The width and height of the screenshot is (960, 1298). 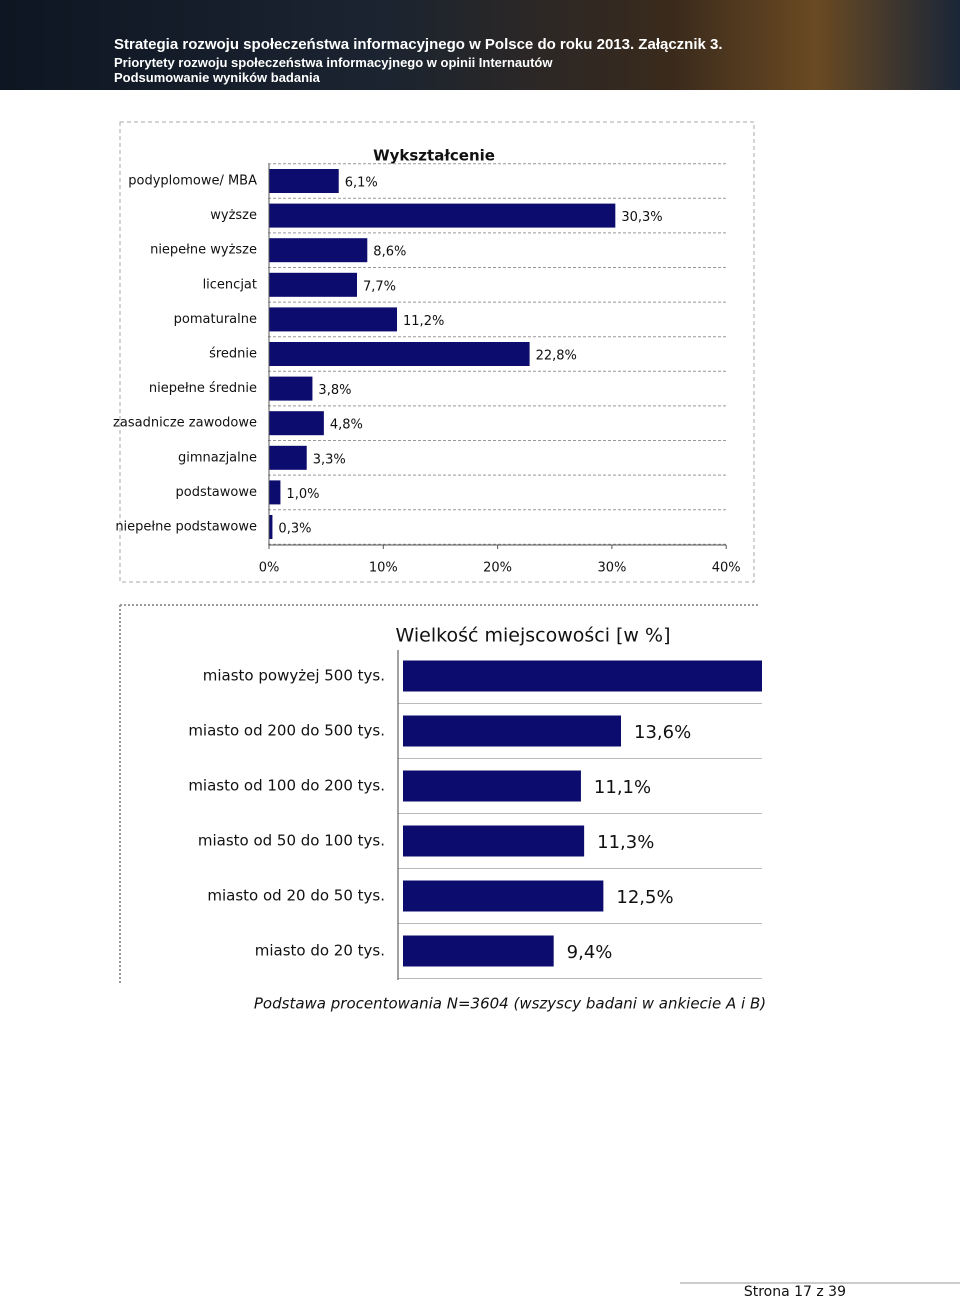 I want to click on x-tick-label: 30%, so click(x=611, y=568).